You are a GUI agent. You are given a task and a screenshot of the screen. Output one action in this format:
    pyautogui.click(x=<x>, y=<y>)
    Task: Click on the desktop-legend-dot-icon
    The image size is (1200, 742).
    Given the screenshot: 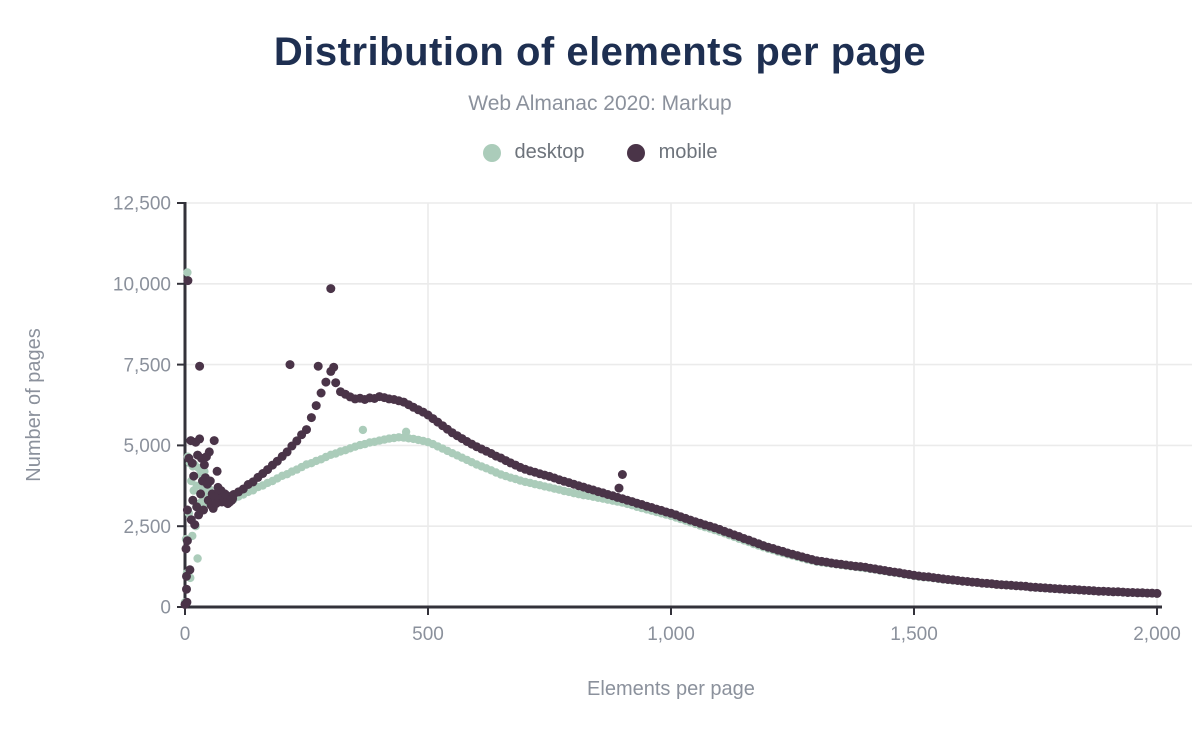 What is the action you would take?
    pyautogui.click(x=491, y=152)
    